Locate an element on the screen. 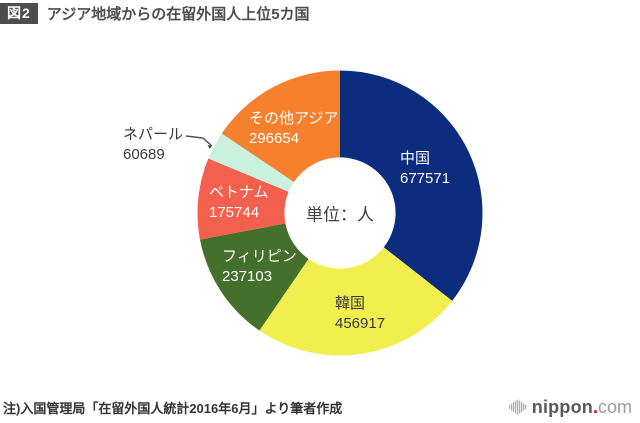  slice-value: 237103 is located at coordinates (247, 276).